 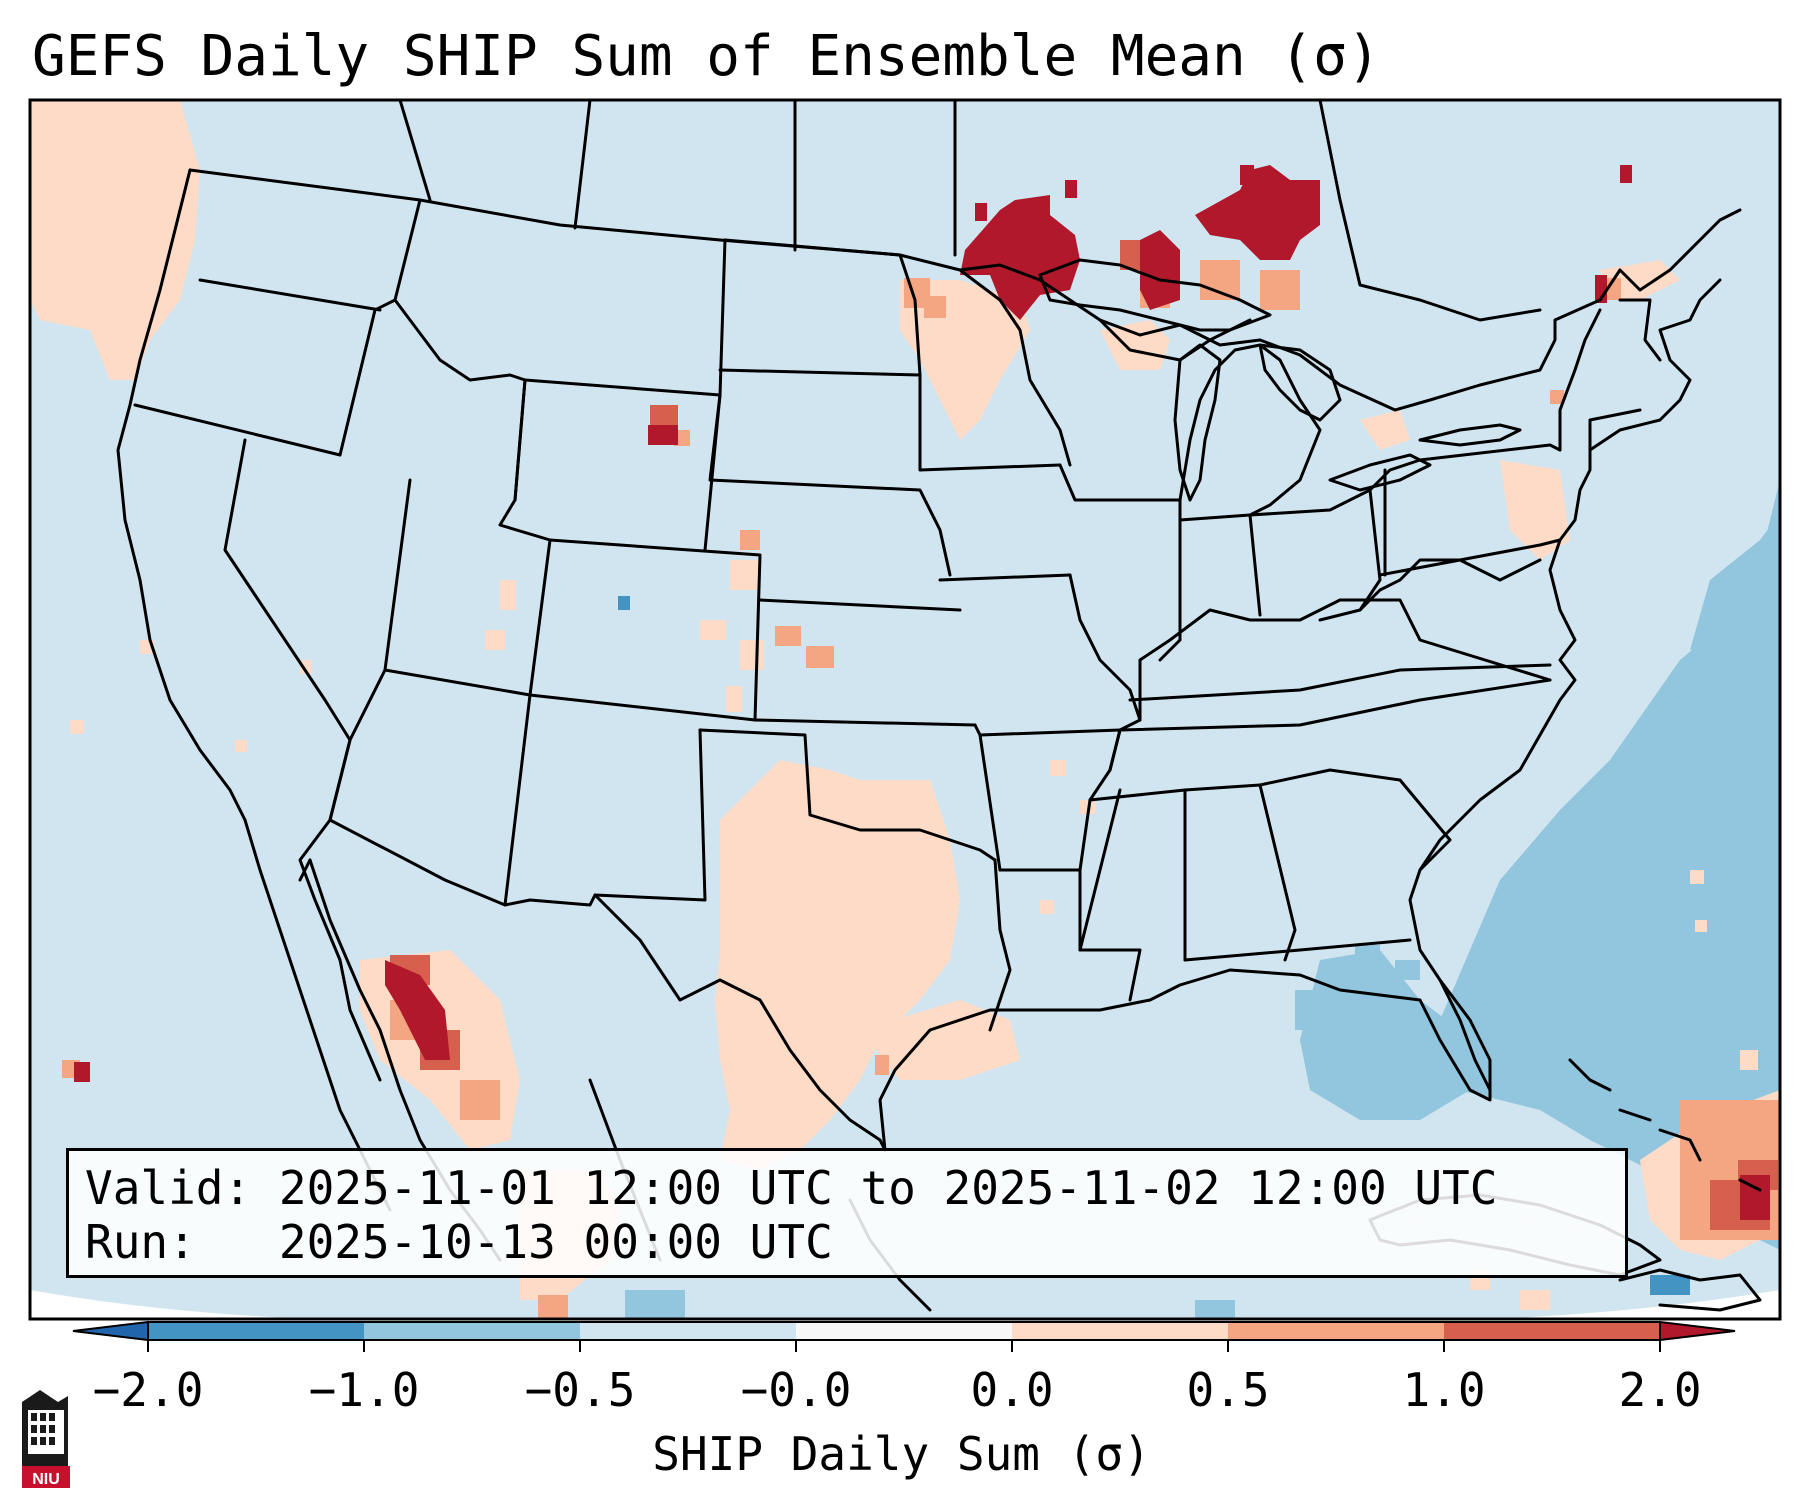 I want to click on colorbar-tick-label: −2.0, so click(x=148, y=1390).